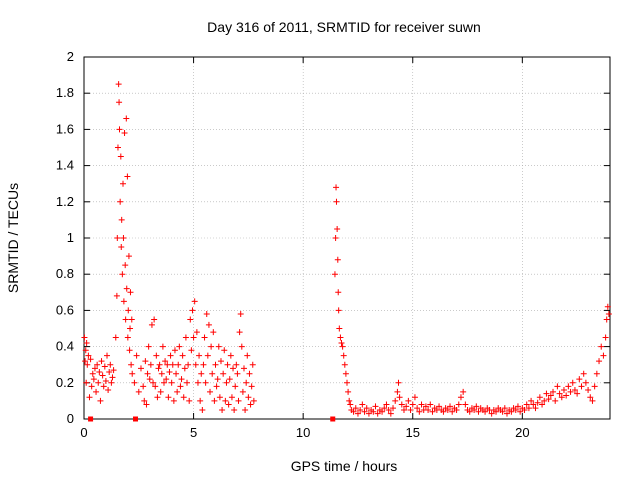 Image resolution: width=640 pixels, height=480 pixels. What do you see at coordinates (65, 128) in the screenshot?
I see `y-tick-label: 1.6` at bounding box center [65, 128].